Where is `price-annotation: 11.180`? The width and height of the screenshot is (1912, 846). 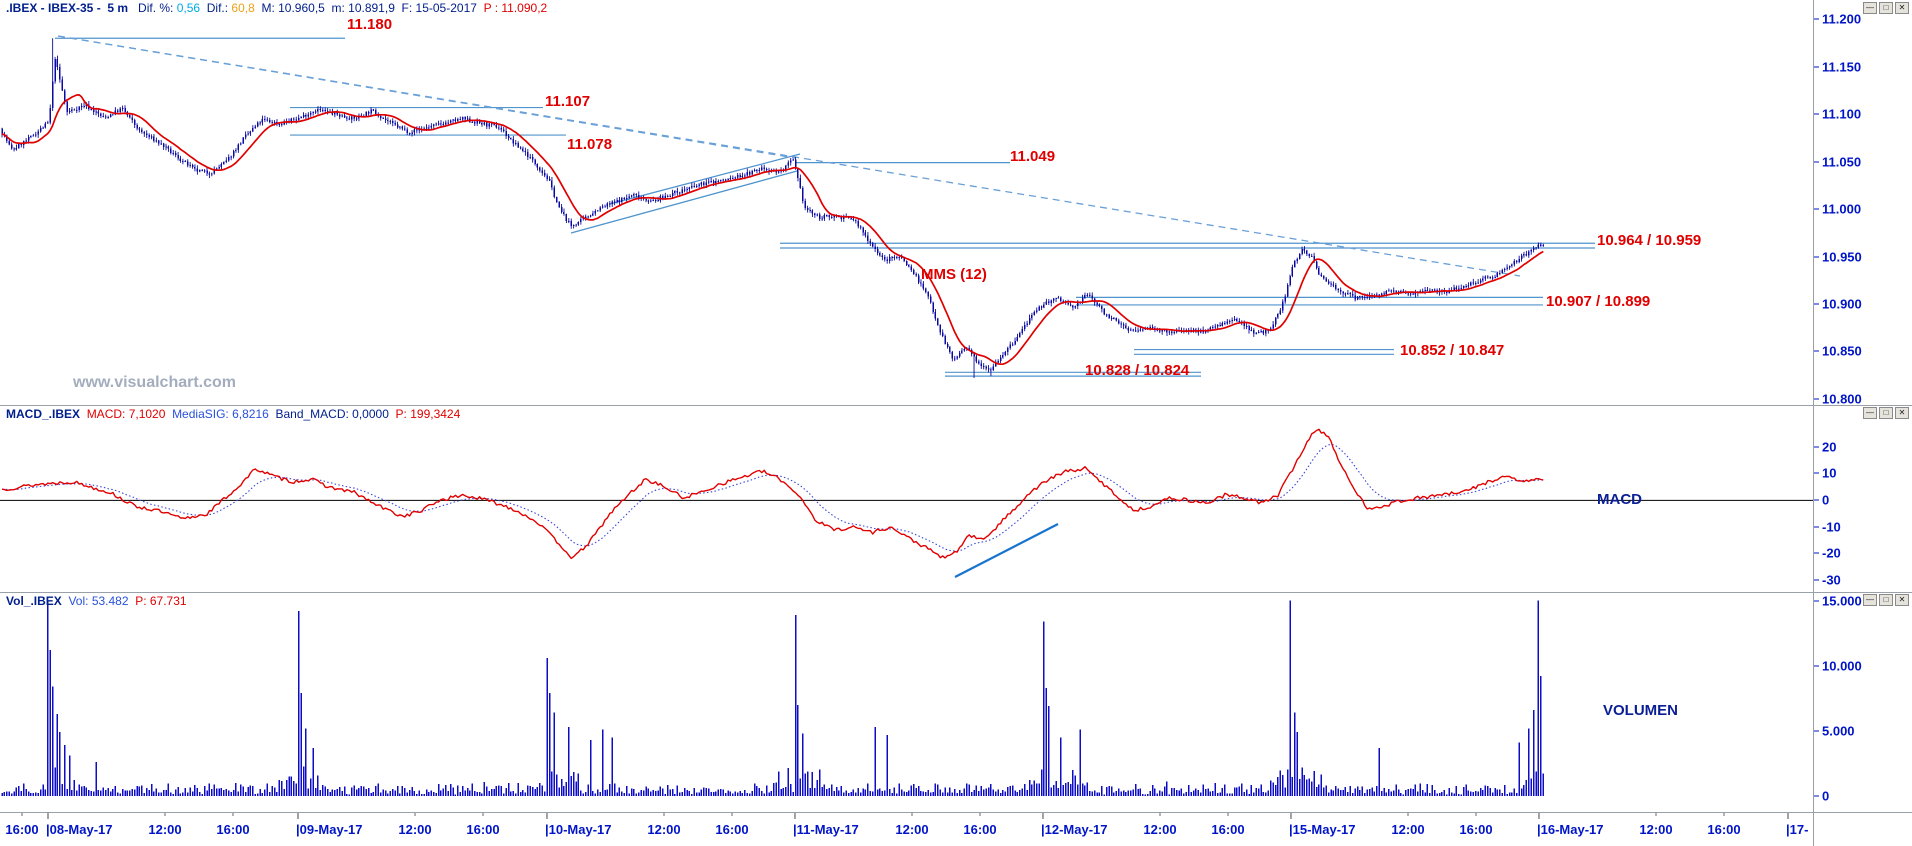
price-annotation: 11.180 is located at coordinates (370, 24).